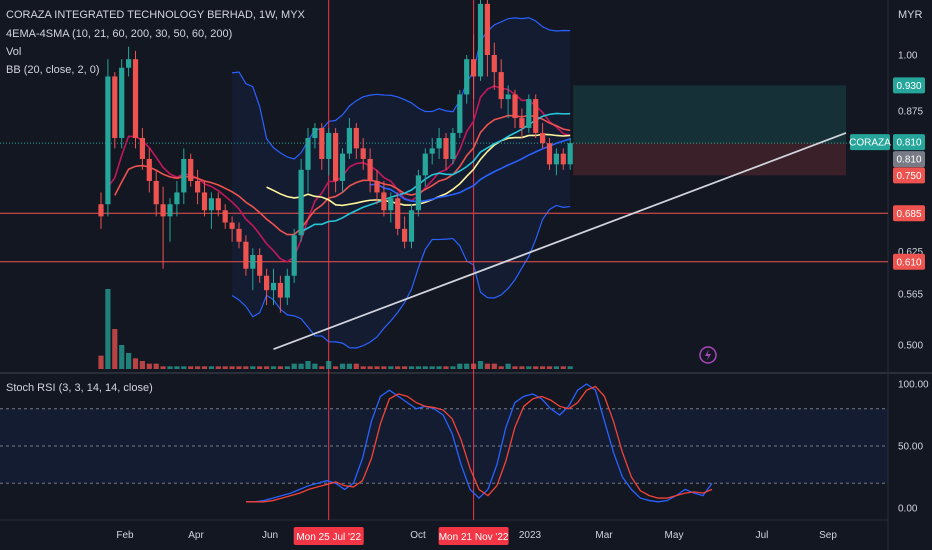 This screenshot has width=932, height=550. I want to click on lightning-icon, so click(708, 355).